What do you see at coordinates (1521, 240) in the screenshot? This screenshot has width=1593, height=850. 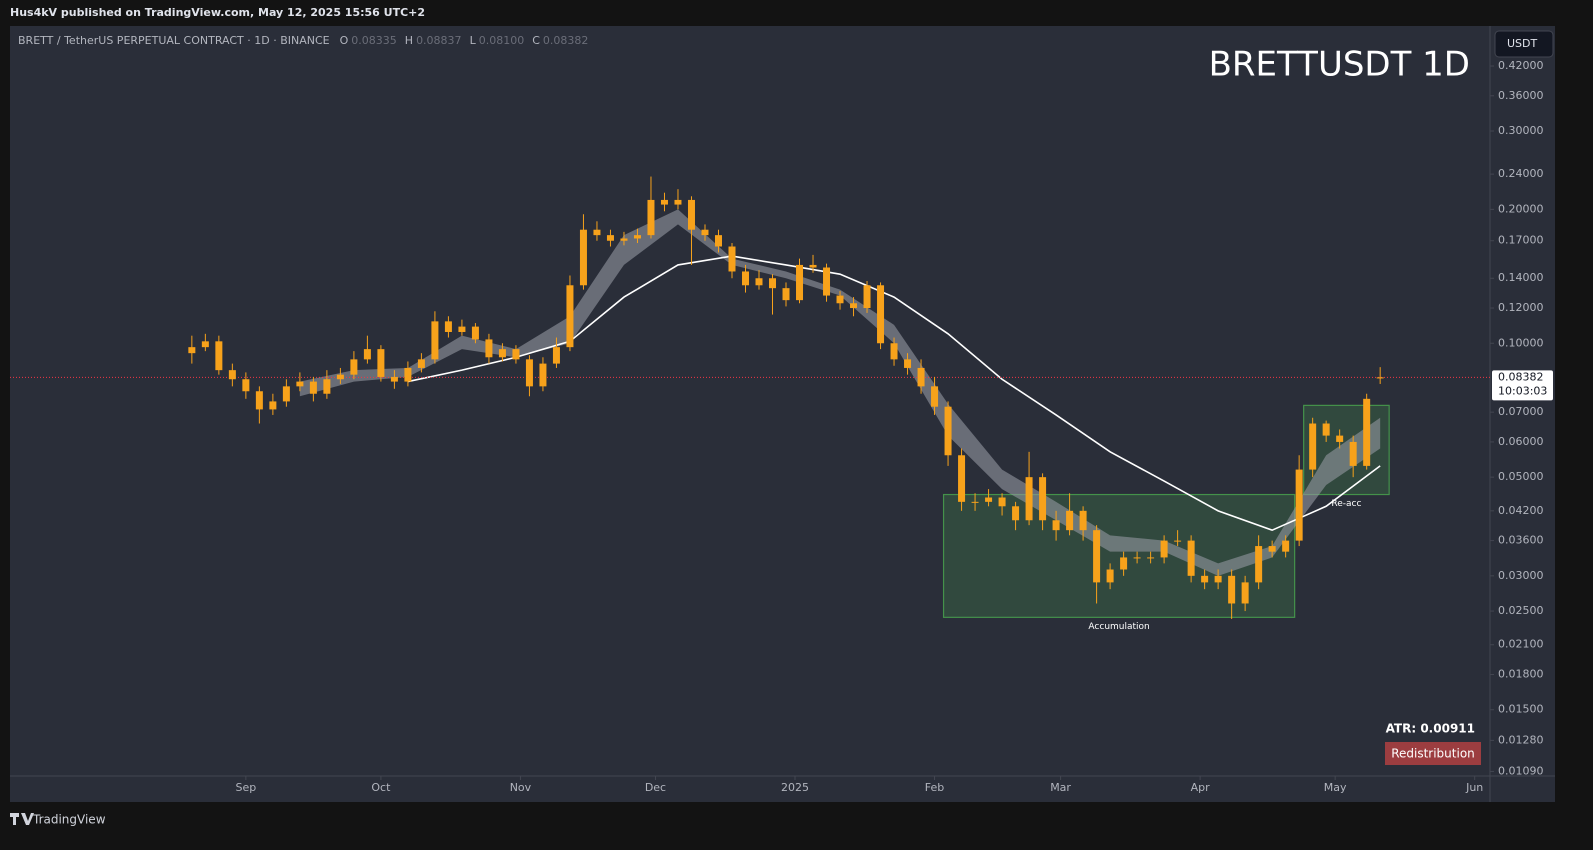 I see `y-tick-label: 0.17000` at bounding box center [1521, 240].